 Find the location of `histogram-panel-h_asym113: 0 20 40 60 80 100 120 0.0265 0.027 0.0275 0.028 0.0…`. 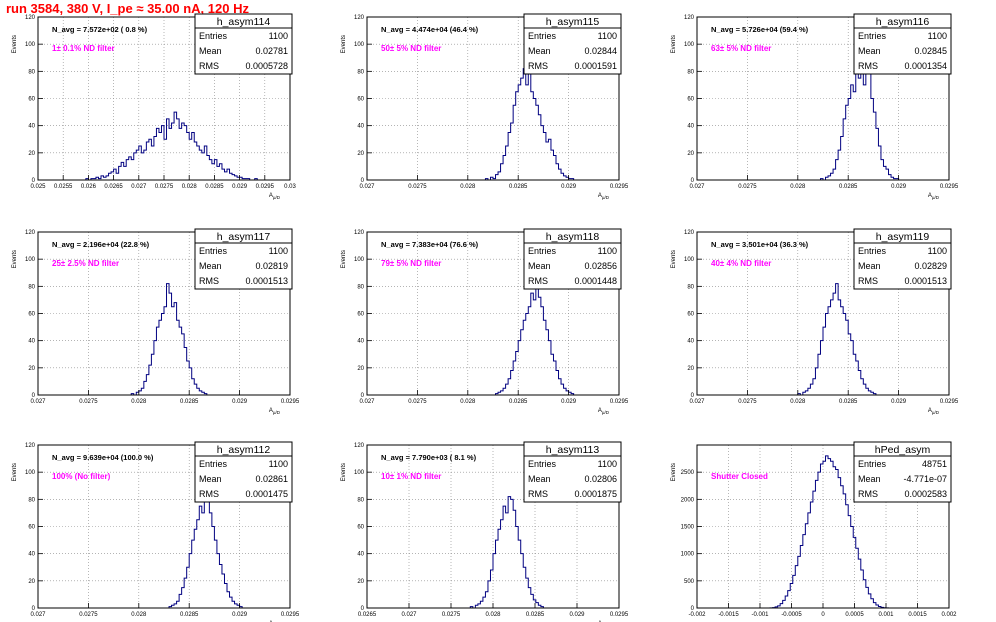

histogram-panel-h_asym113: 0 20 40 60 80 100 120 0.0265 0.027 0.0275 0.028 0.0… is located at coordinates (485, 531).